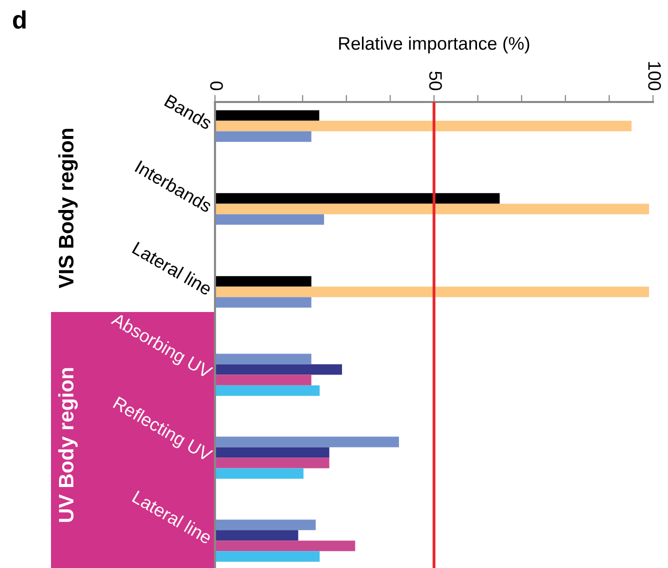 The image size is (668, 568). What do you see at coordinates (19, 19) in the screenshot?
I see `text: d` at bounding box center [19, 19].